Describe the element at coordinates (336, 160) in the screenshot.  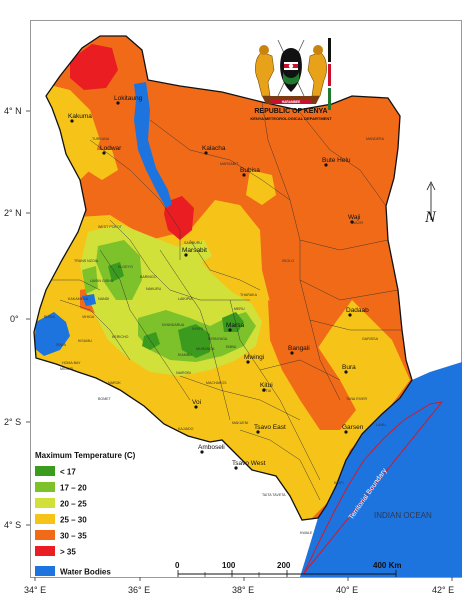
I see `town-label: Bute Helu` at that location.